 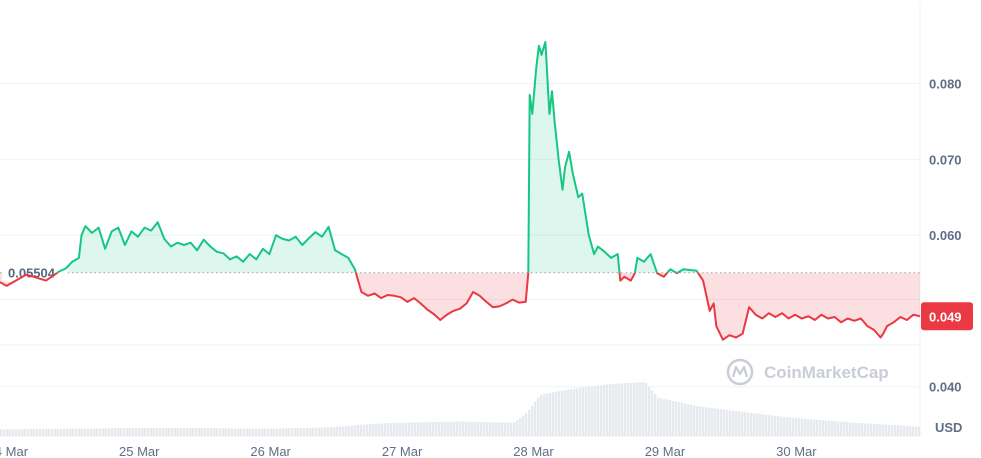 I want to click on y-tick-label: 0.080, so click(x=945, y=84).